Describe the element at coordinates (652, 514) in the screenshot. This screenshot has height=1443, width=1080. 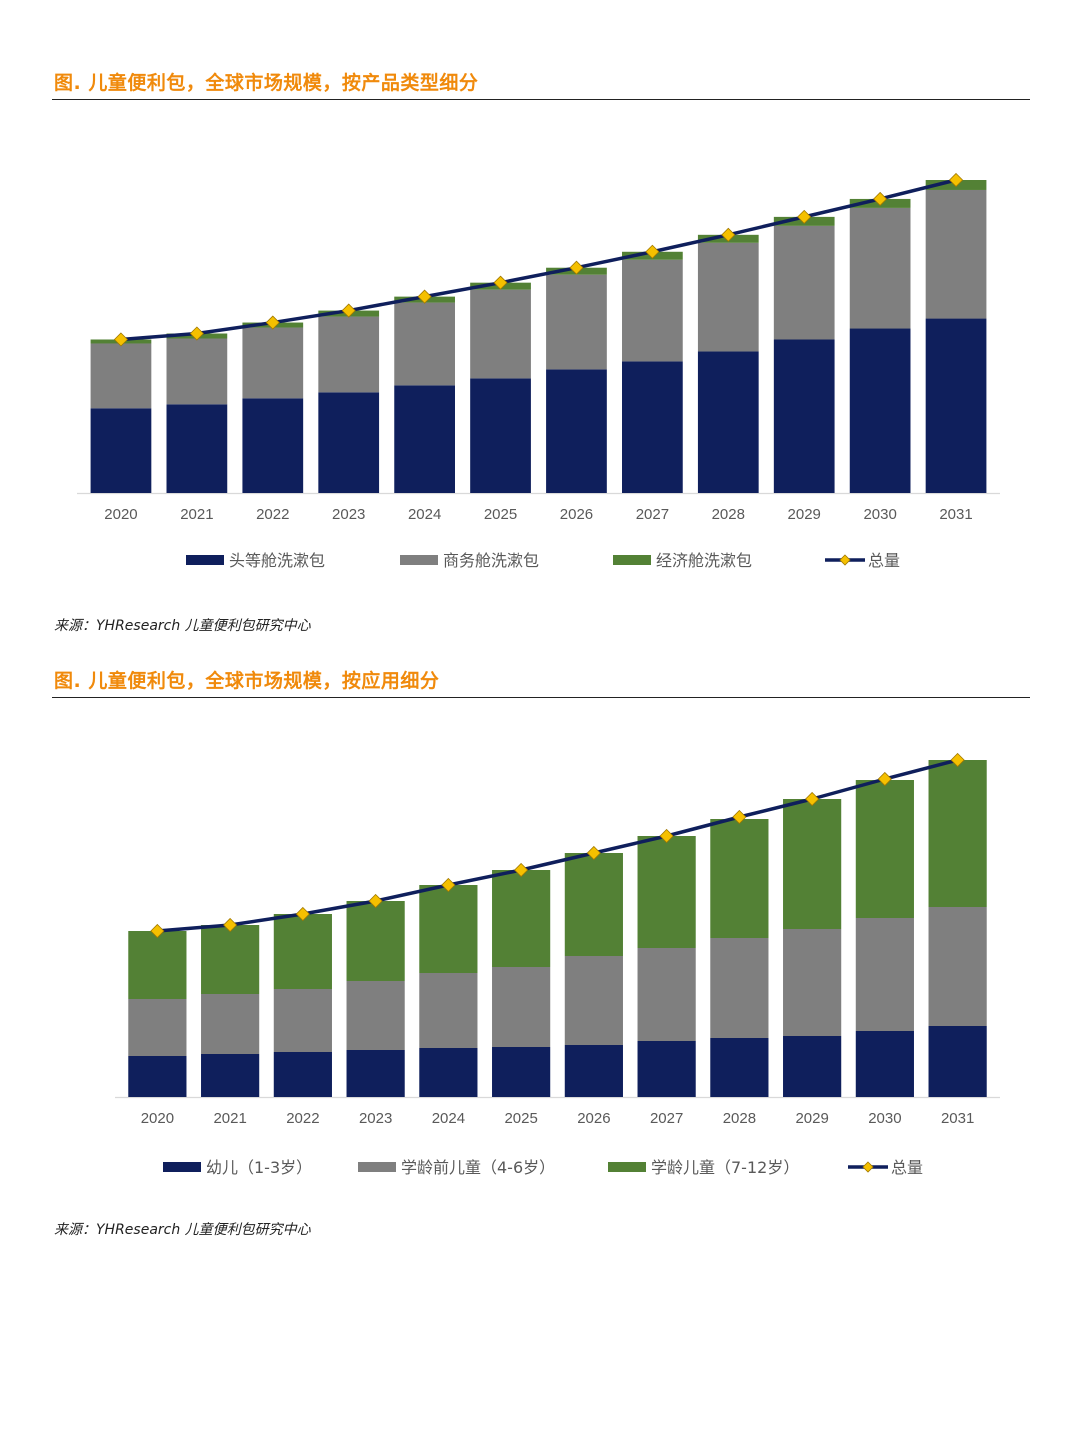
I see `chart0-x-tick-2027: 2027` at that location.